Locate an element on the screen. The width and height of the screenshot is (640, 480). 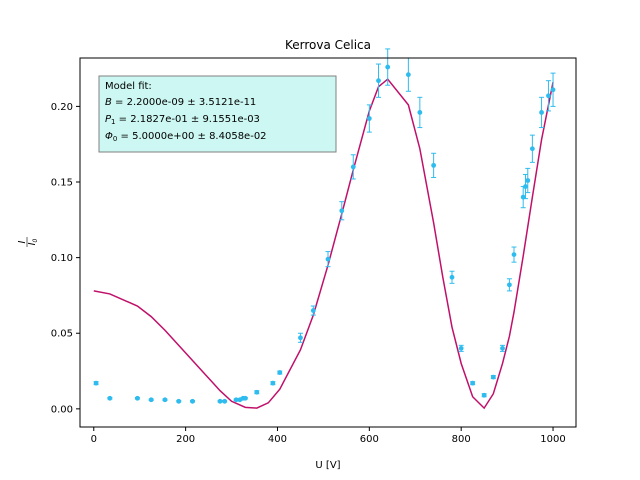
fit-param-line: B = 2.2000e-09 ± 3.5121e-11 is located at coordinates (180, 102).